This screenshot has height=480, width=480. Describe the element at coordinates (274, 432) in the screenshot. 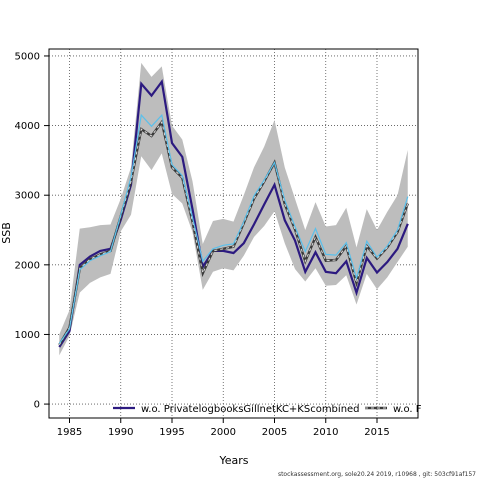

I see `x-tick-label: 2005` at that location.